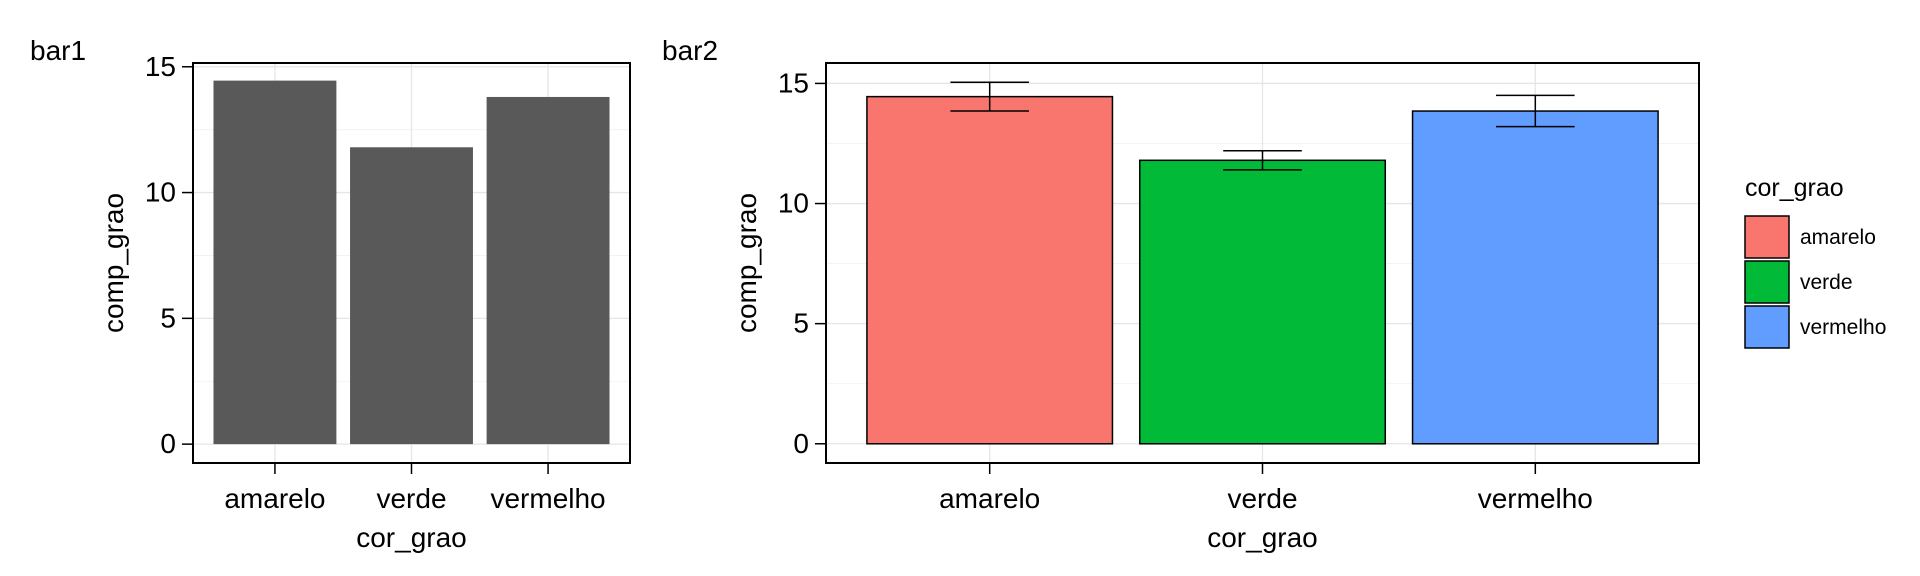 This screenshot has width=1920, height=576. Describe the element at coordinates (113, 263) in the screenshot. I see `plot1-y-axis-title: comp_grao` at that location.